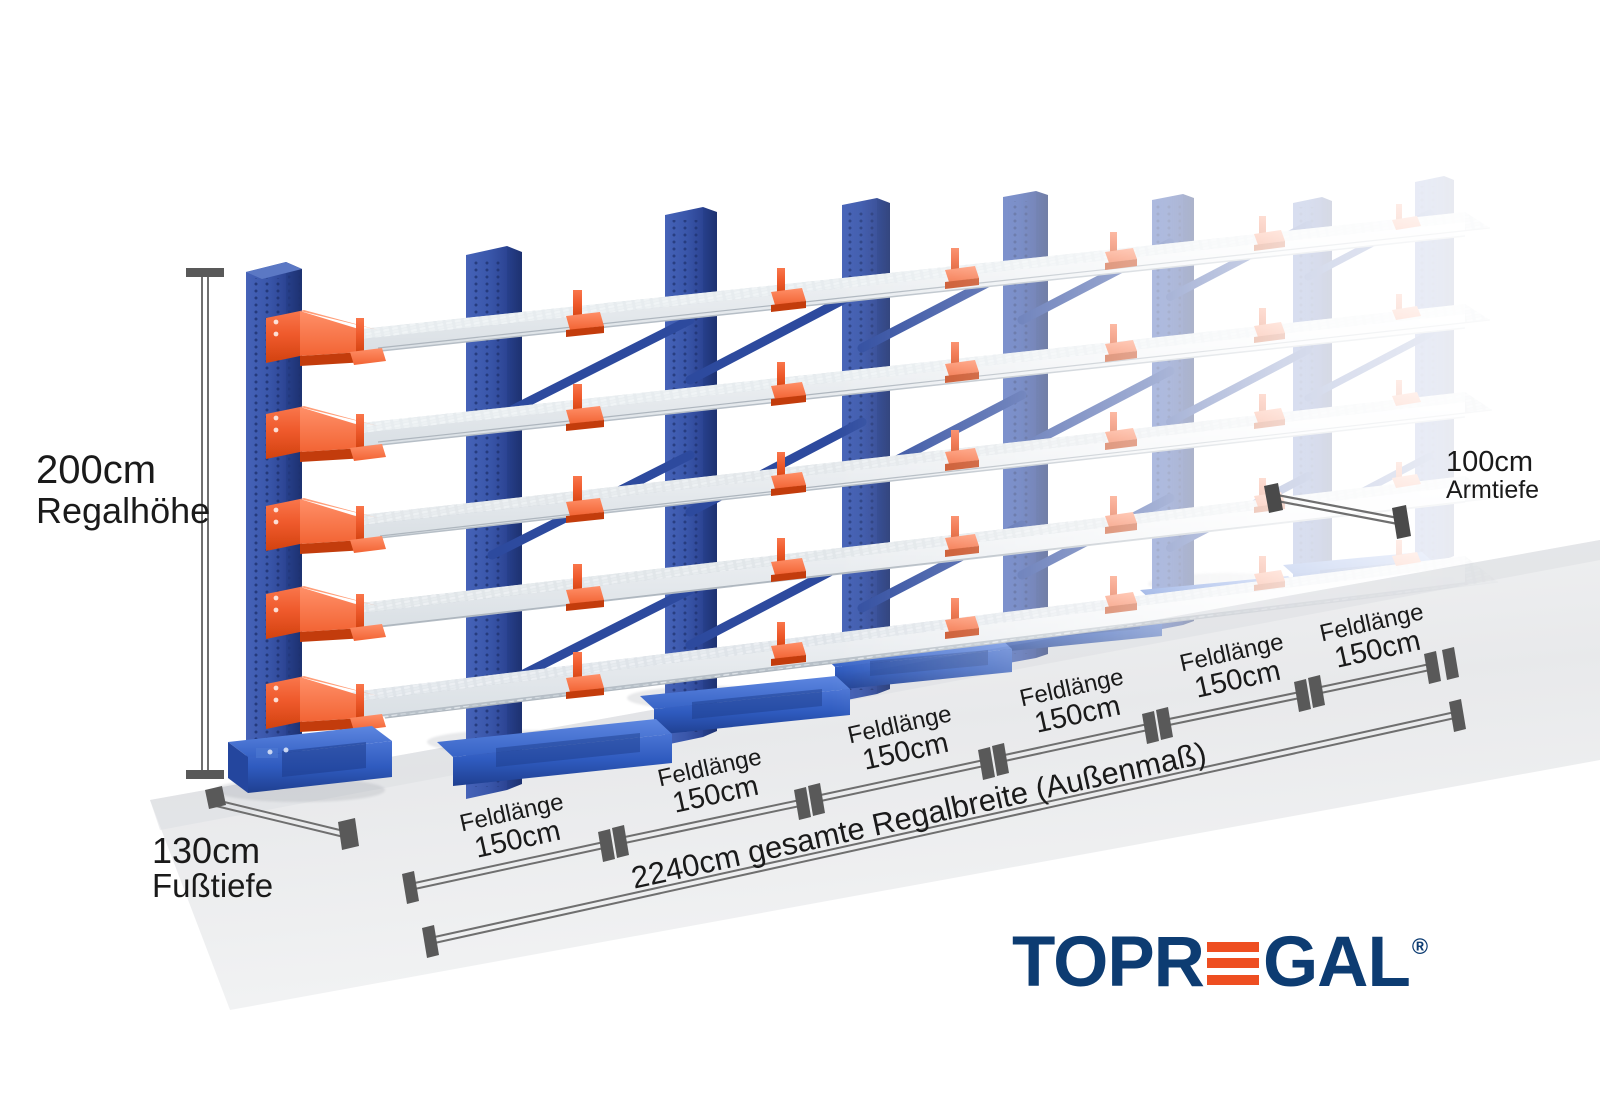 The height and width of the screenshot is (1100, 1600). I want to click on logo-text-part2: GAL, so click(1336, 962).